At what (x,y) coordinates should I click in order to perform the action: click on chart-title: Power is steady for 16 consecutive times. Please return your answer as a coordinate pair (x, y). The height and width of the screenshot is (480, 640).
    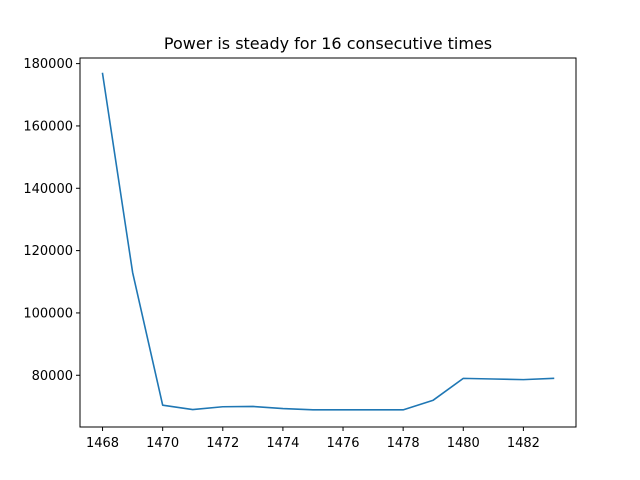
    Looking at the image, I should click on (328, 43).